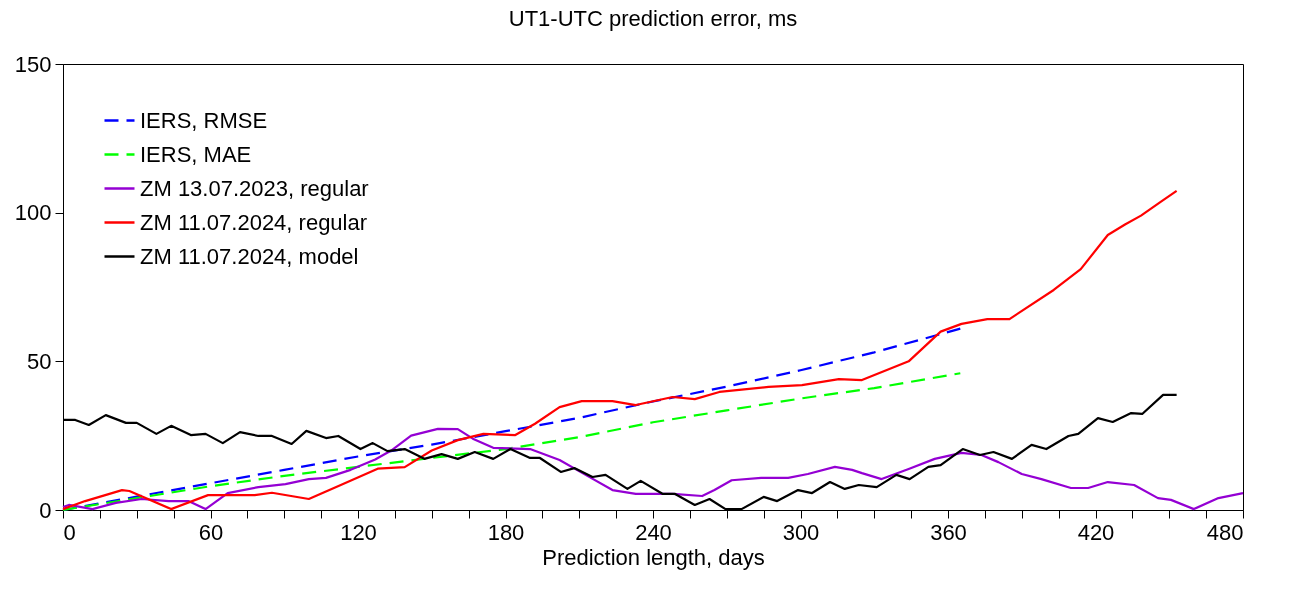  I want to click on legend-label: ZM 11.07.2024, model, so click(249, 256).